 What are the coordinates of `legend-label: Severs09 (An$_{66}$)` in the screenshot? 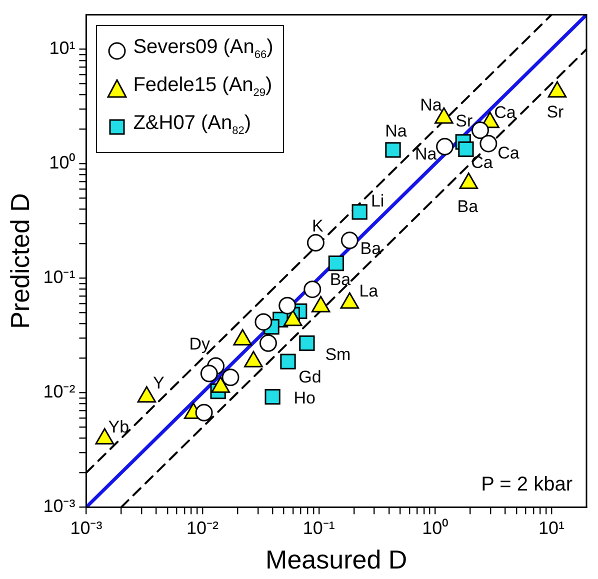 It's located at (203, 48).